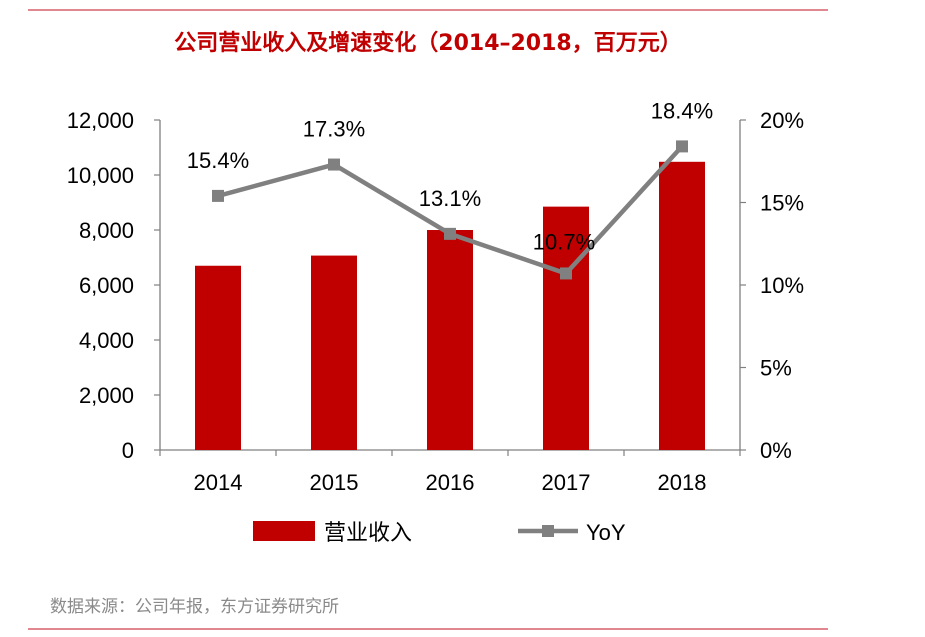  Describe the element at coordinates (106, 340) in the screenshot. I see `y-left-tick-label: 4,000` at that location.